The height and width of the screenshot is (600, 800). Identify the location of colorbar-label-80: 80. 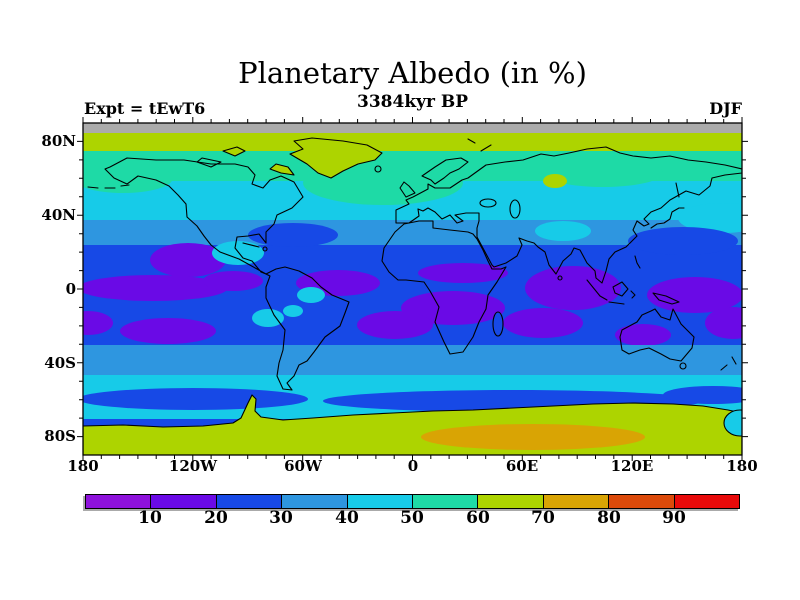
(609, 518).